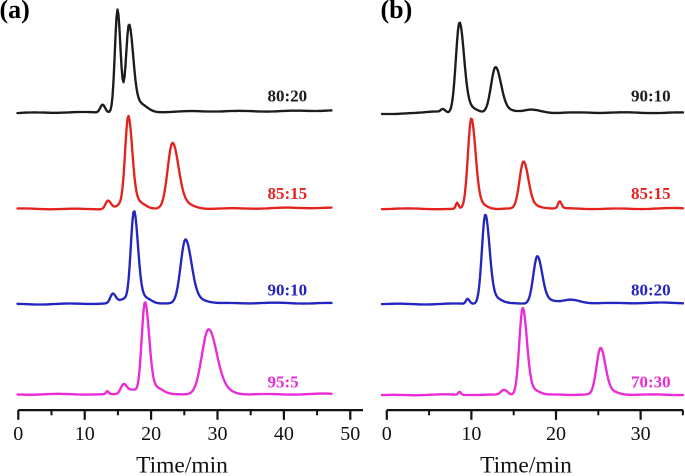 The width and height of the screenshot is (685, 476). I want to click on svg-text: 70:30, so click(651, 381).